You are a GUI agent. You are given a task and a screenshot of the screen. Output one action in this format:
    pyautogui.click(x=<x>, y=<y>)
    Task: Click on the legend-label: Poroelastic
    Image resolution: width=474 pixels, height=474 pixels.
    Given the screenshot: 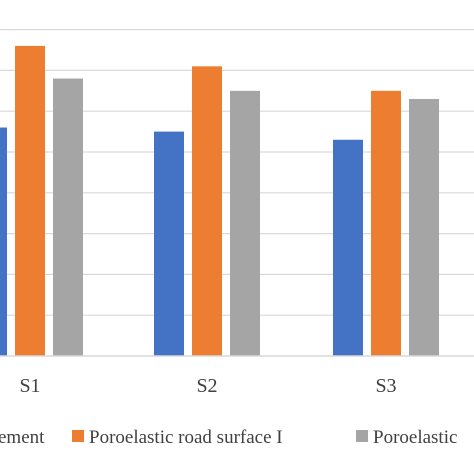 What is the action you would take?
    pyautogui.click(x=415, y=437)
    